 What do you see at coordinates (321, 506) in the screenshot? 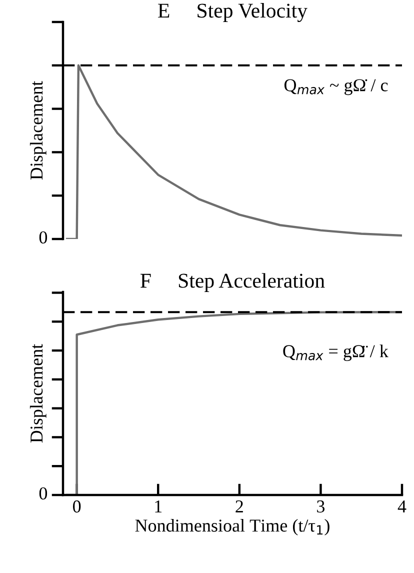
I see `x-tick-label: 3` at bounding box center [321, 506].